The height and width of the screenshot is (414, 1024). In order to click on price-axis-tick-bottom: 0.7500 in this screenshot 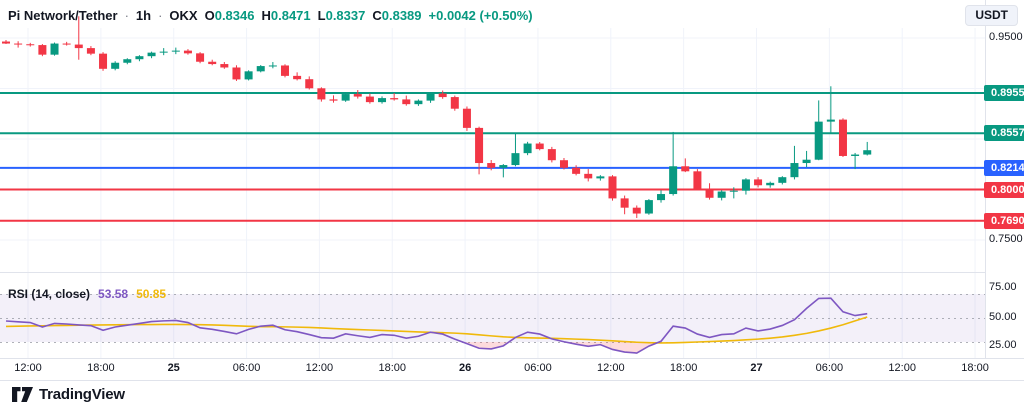, I will do `click(1006, 239)`.